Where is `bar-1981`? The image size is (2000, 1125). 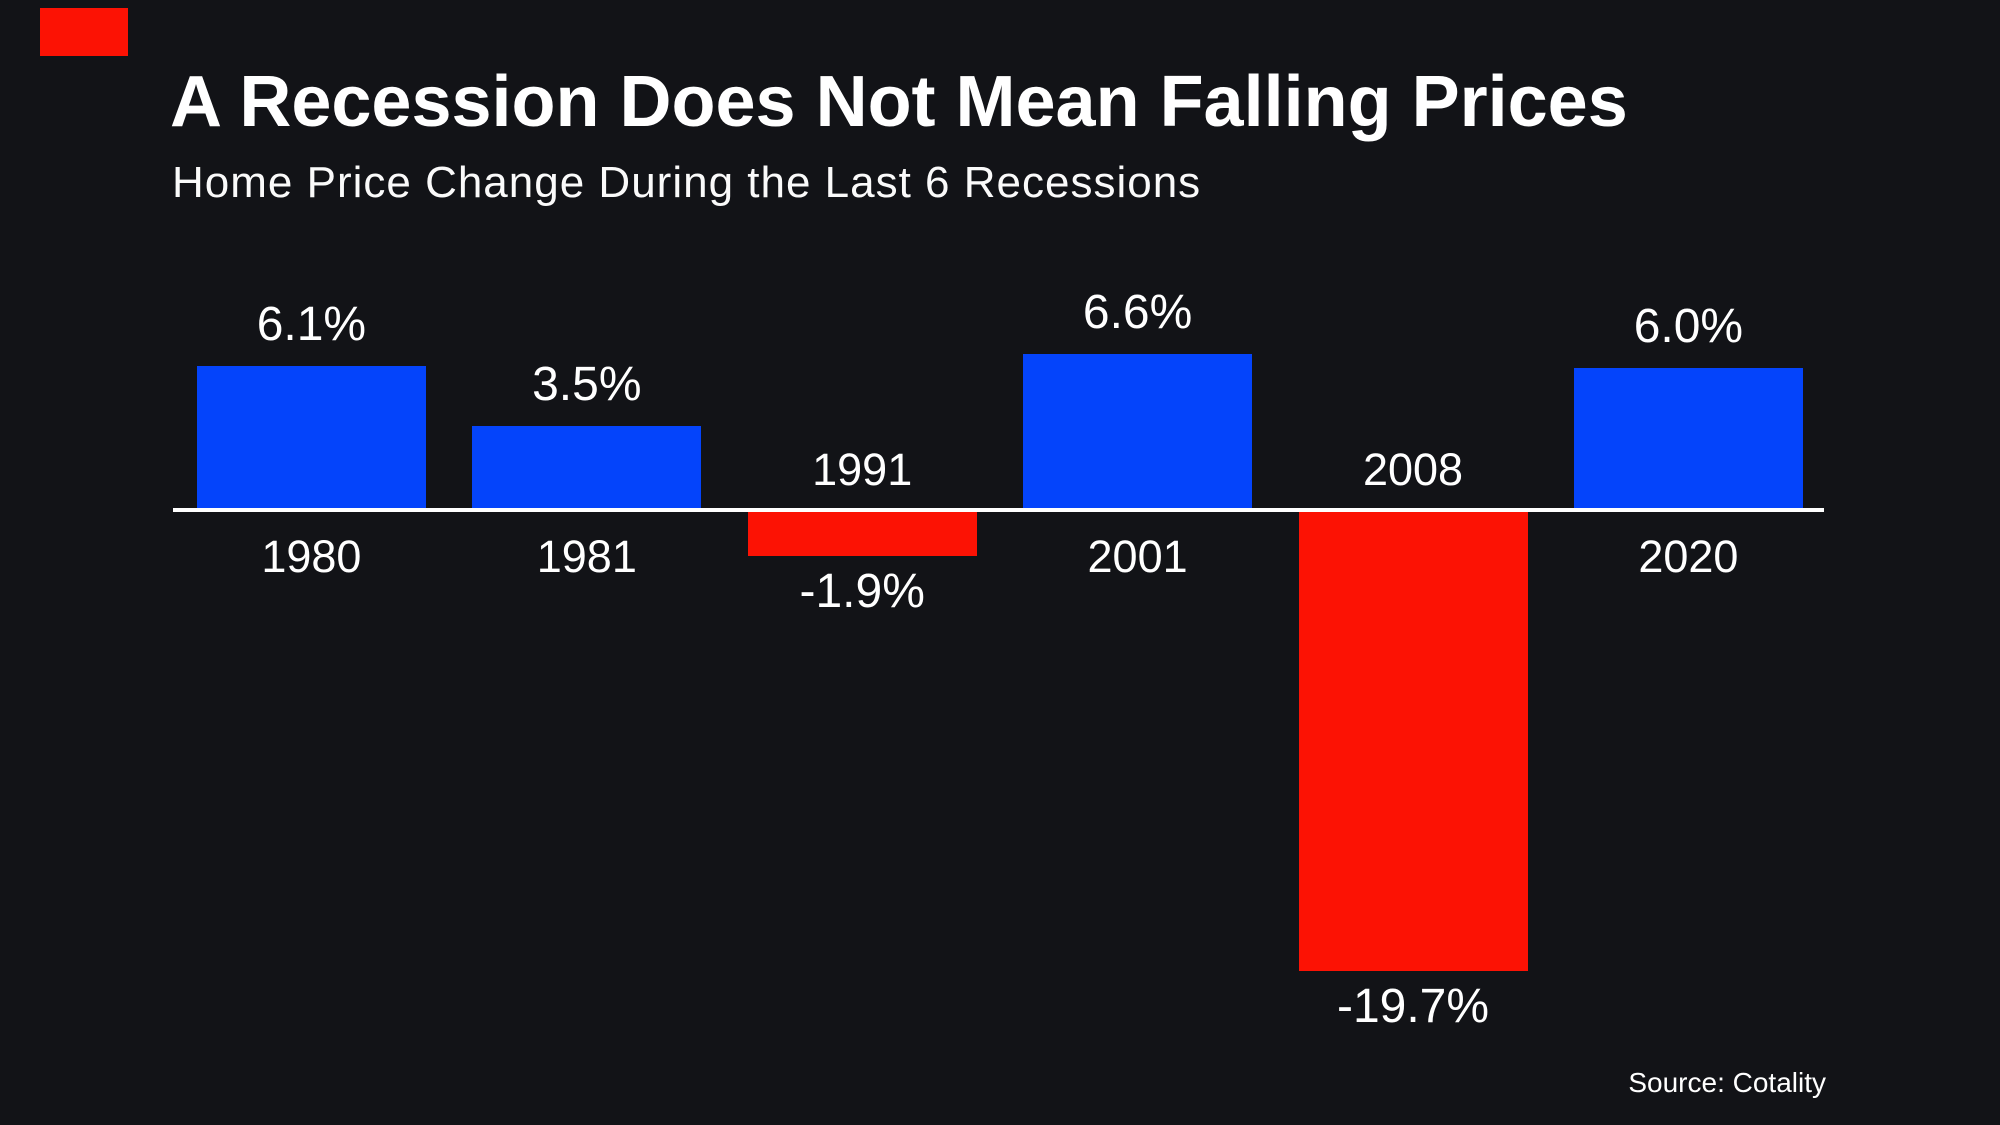
bar-1981 is located at coordinates (587, 467).